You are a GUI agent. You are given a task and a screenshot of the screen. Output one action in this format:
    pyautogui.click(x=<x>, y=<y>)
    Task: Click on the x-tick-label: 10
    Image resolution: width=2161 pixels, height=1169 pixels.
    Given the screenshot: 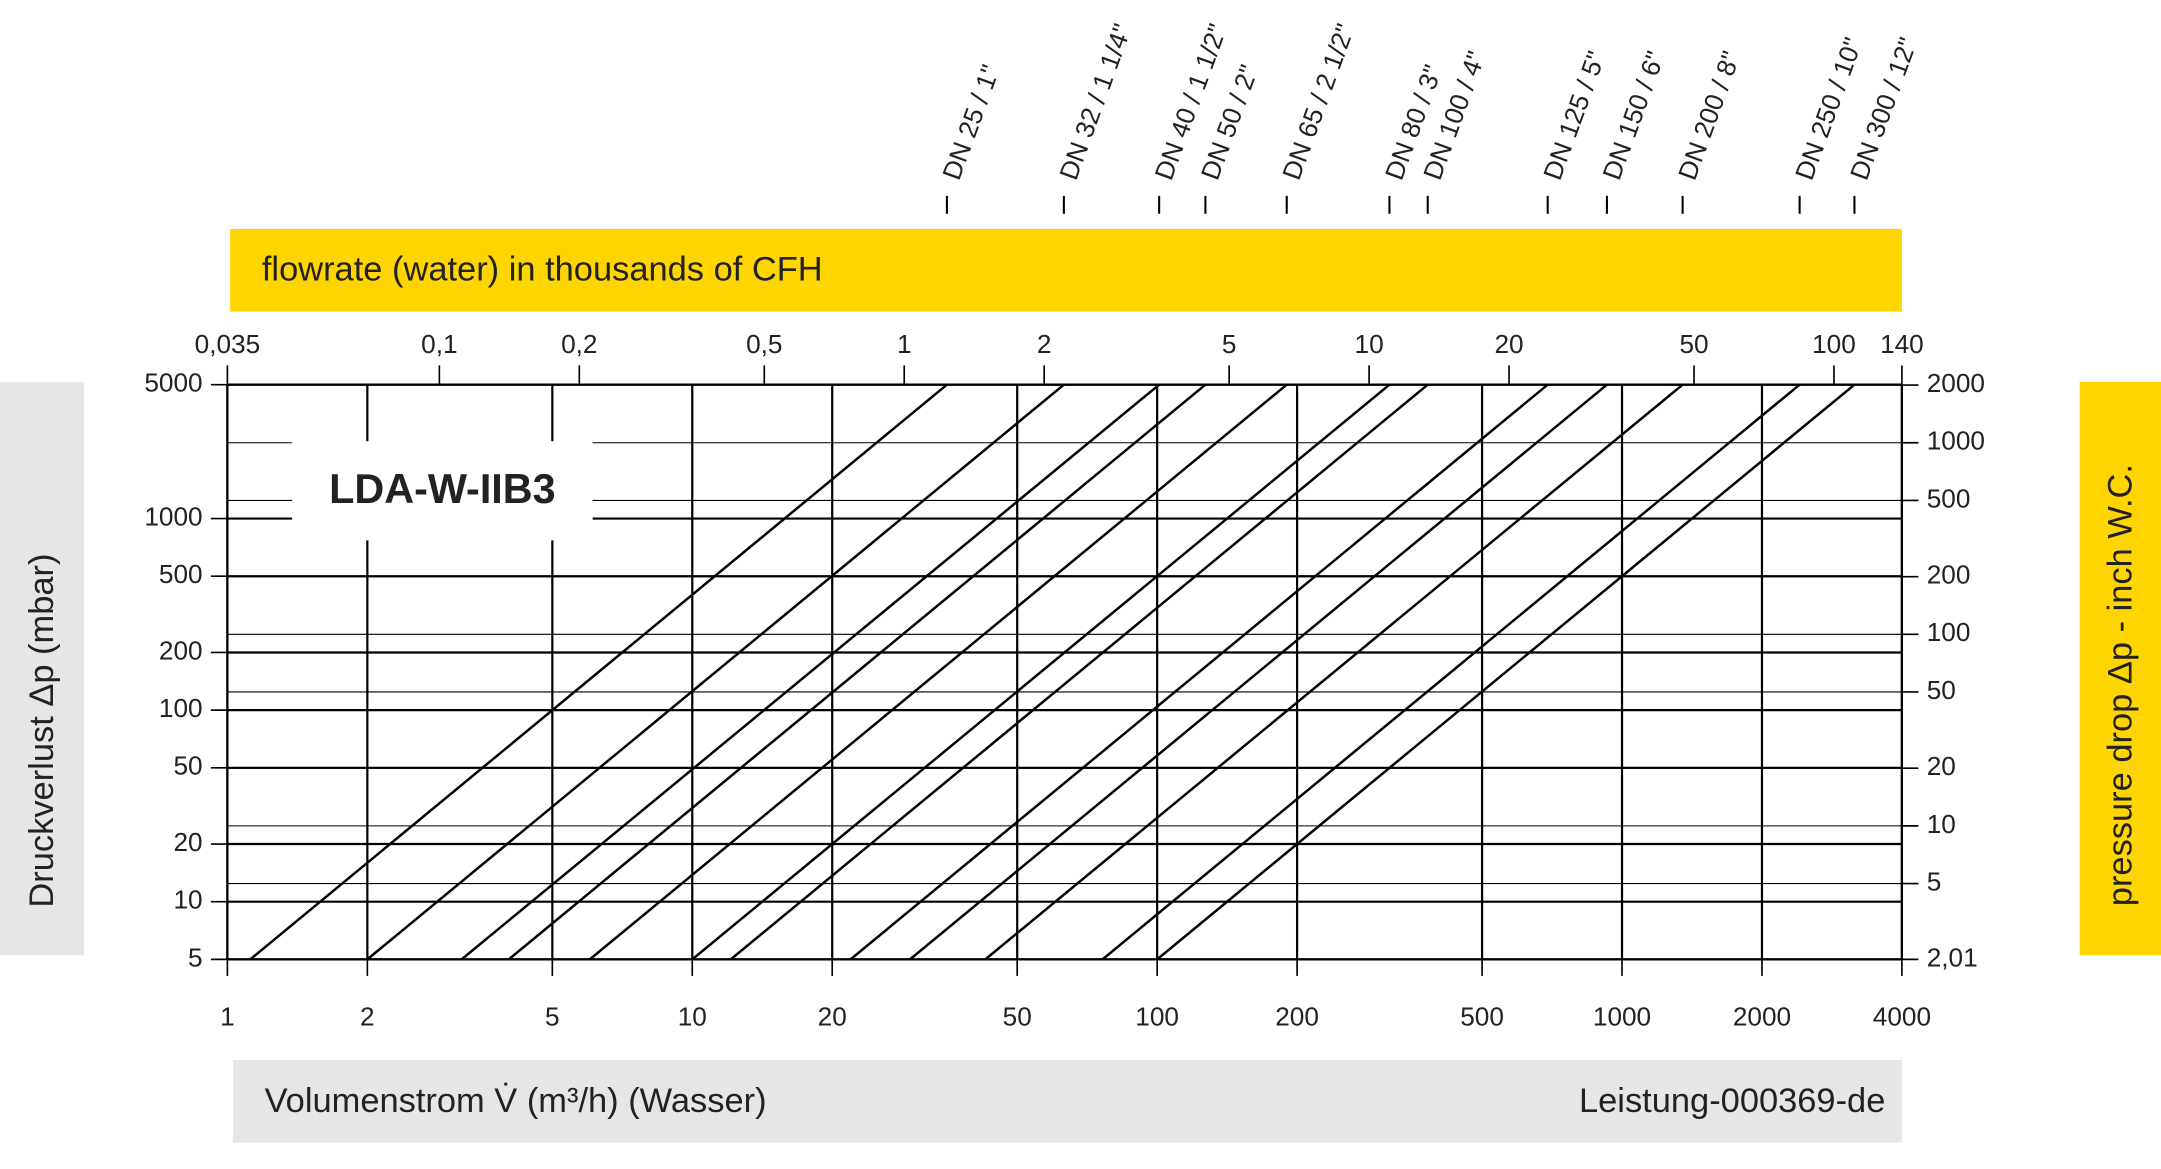 What is the action you would take?
    pyautogui.click(x=692, y=1017)
    